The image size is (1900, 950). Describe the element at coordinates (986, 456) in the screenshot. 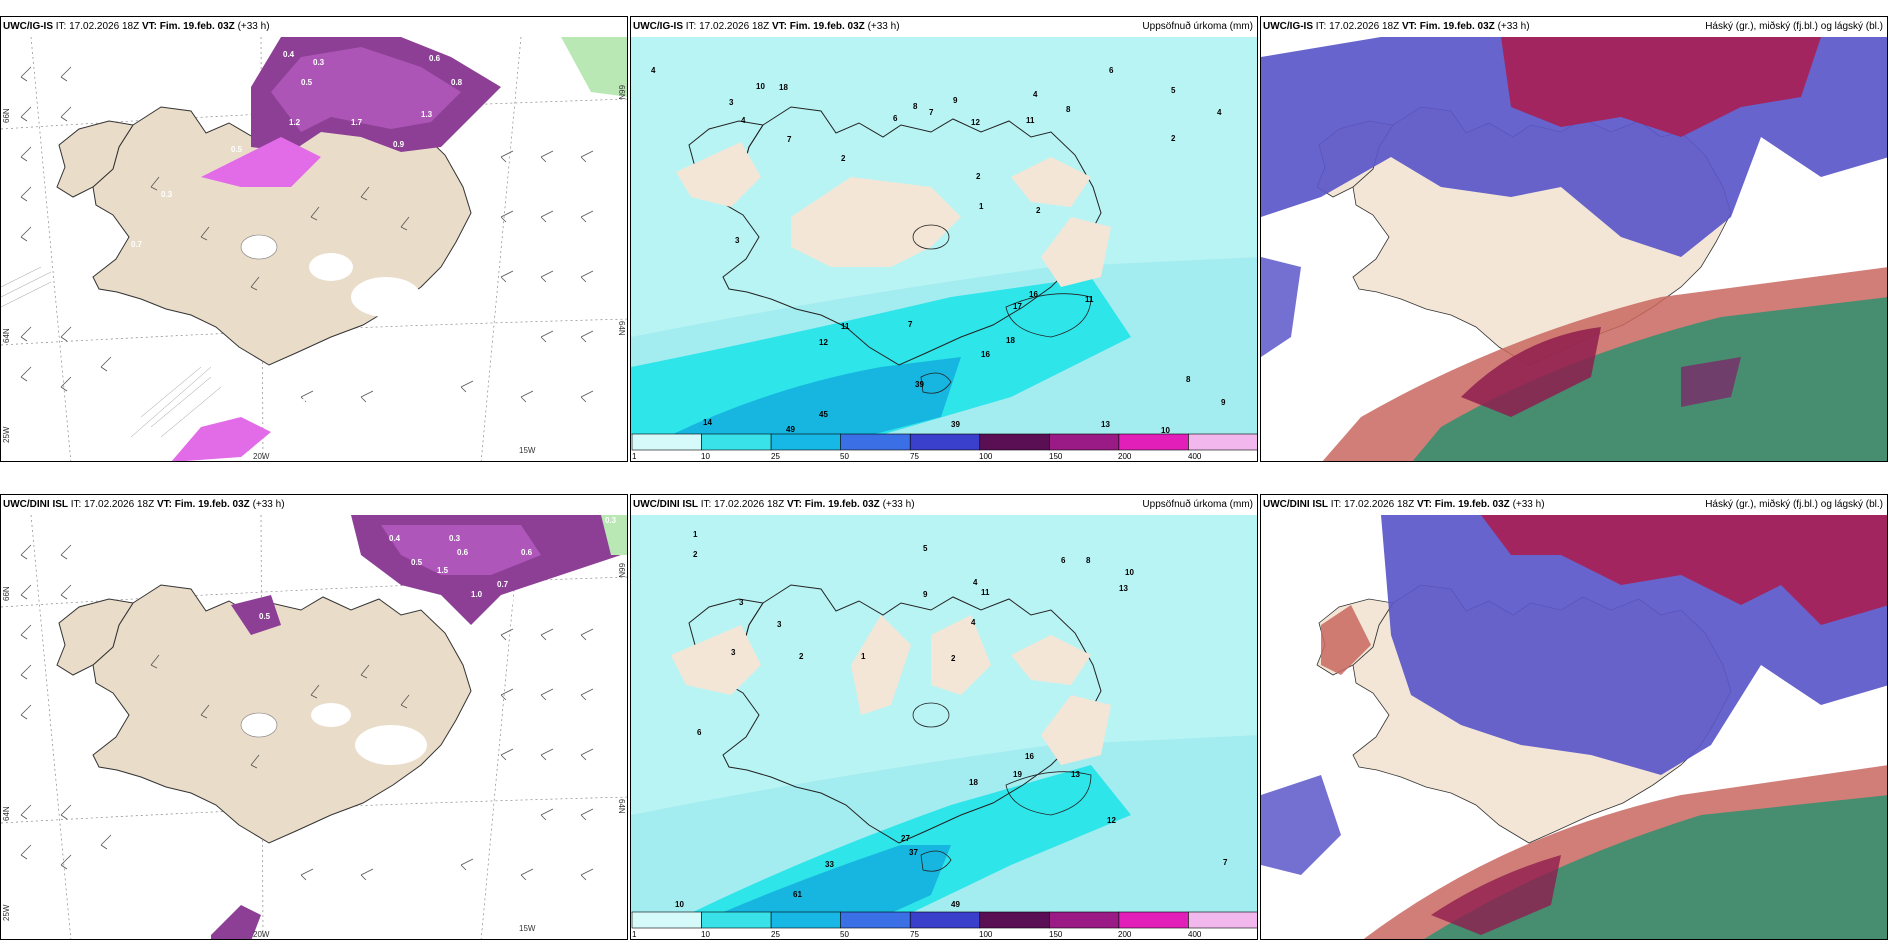

I see `colorbar-label: 100` at that location.